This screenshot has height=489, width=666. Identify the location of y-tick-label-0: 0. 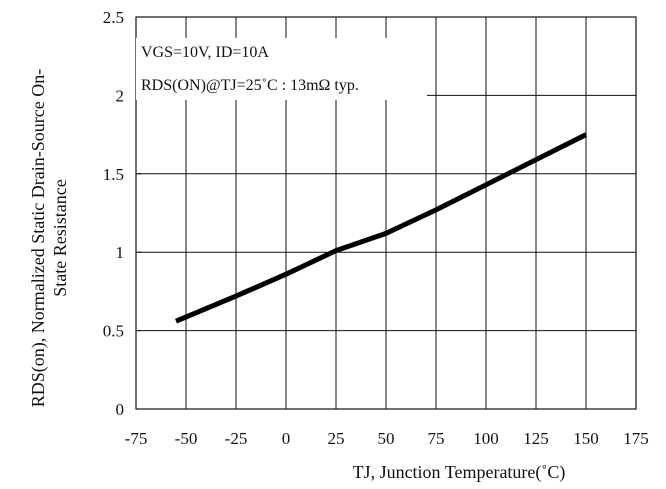
(120, 409).